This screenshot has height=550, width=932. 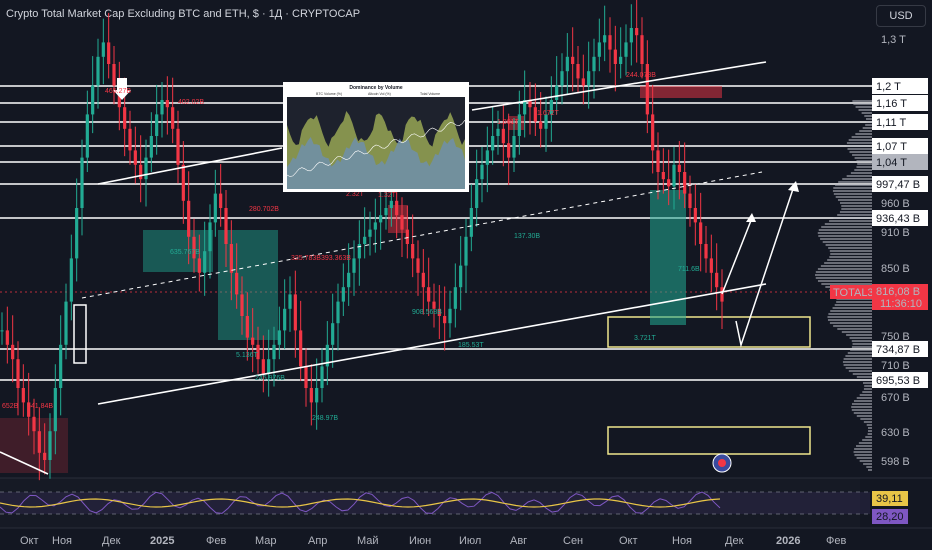 What do you see at coordinates (24, 463) in the screenshot?
I see `trend-line` at bounding box center [24, 463].